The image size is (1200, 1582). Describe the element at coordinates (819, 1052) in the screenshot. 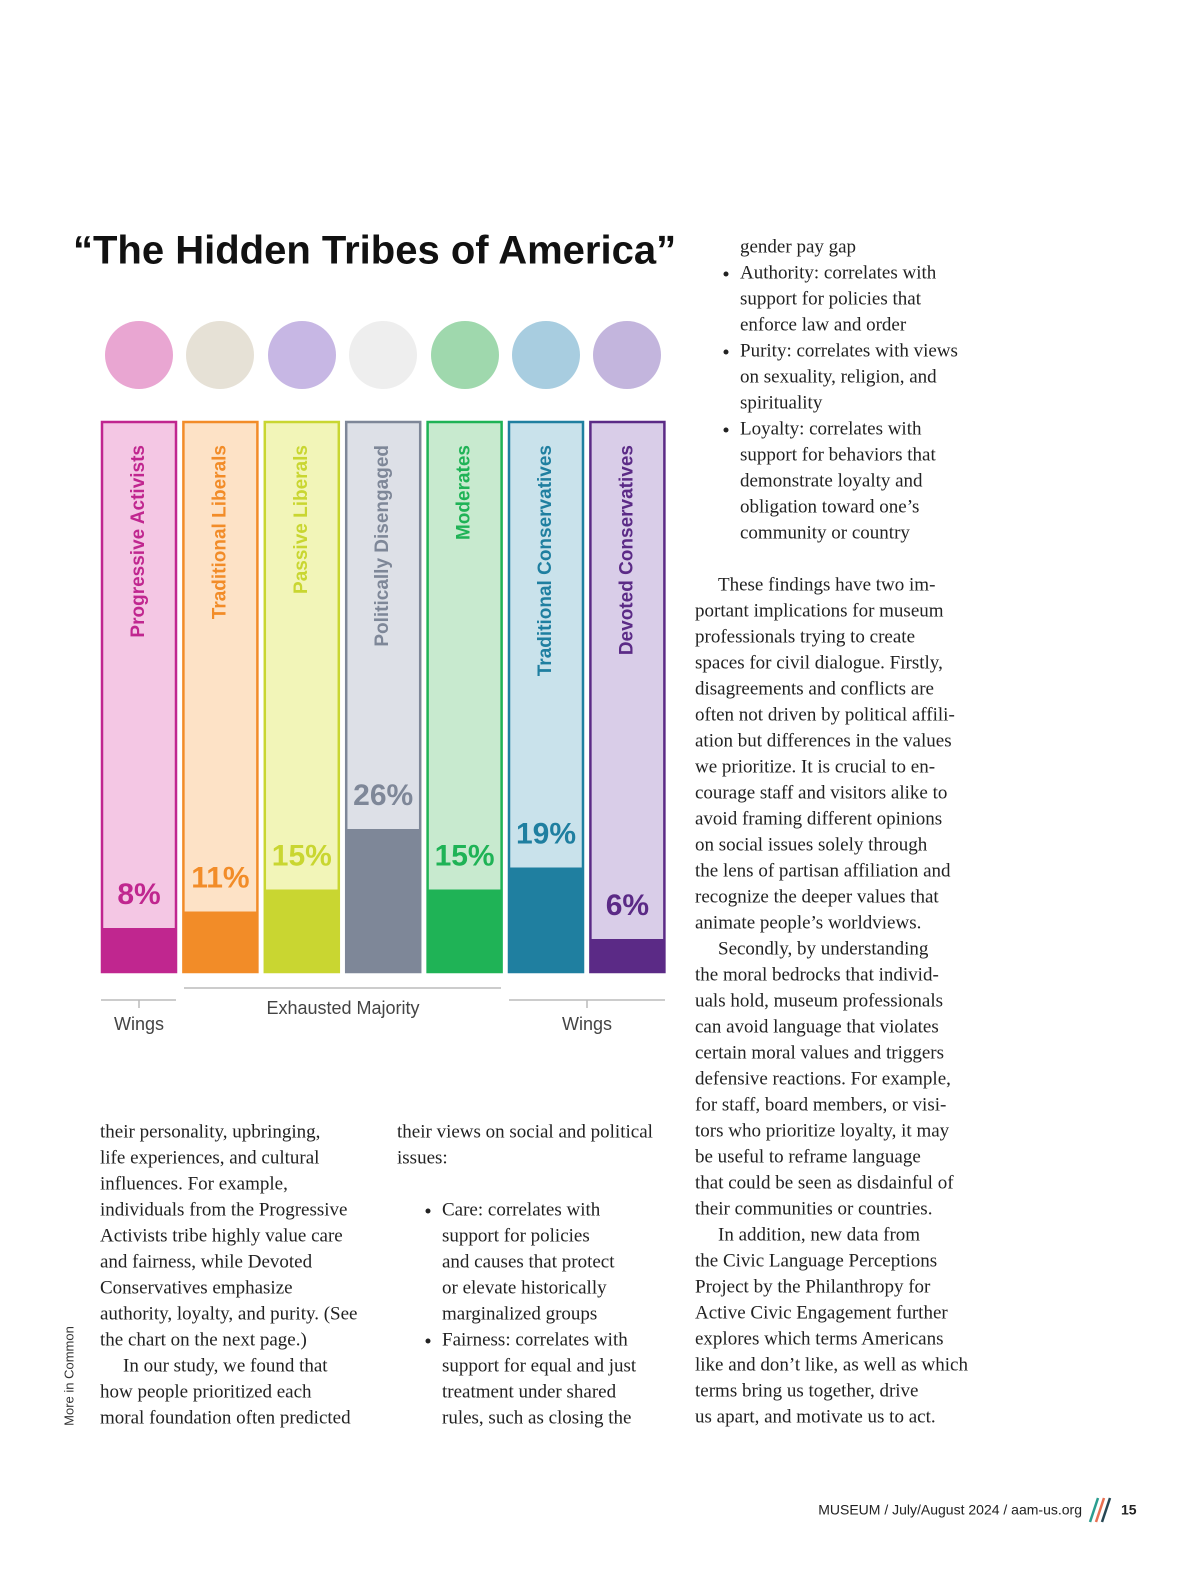

I see `text-line: certain moral values and triggers` at that location.